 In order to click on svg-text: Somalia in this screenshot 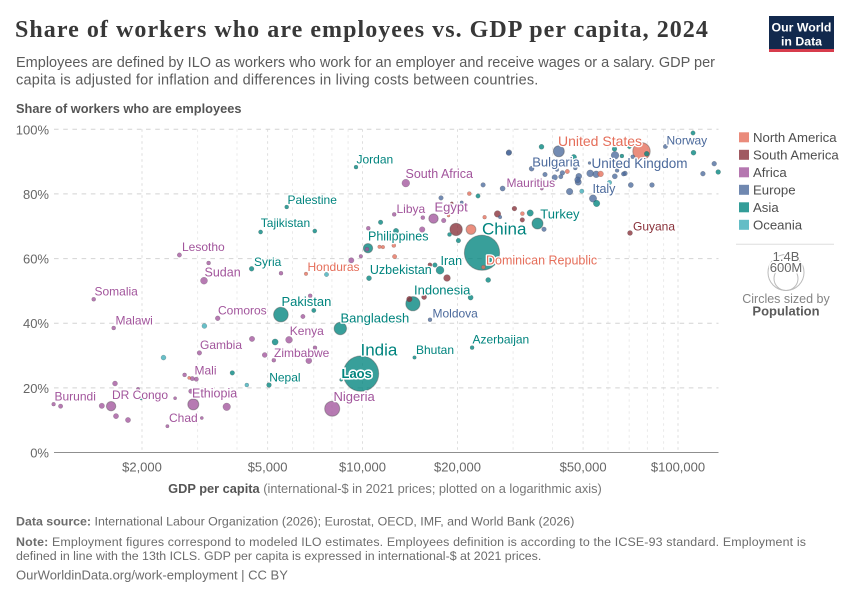, I will do `click(117, 292)`.